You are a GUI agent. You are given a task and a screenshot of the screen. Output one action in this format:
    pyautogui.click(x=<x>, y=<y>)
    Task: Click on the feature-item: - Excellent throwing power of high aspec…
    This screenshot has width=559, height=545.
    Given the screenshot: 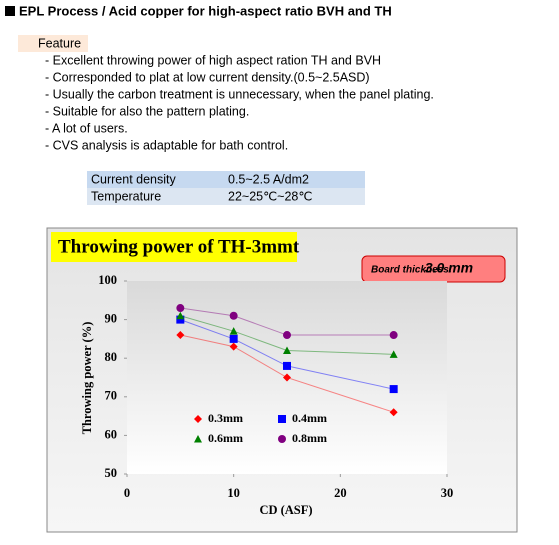 What is the action you would take?
    pyautogui.click(x=213, y=60)
    